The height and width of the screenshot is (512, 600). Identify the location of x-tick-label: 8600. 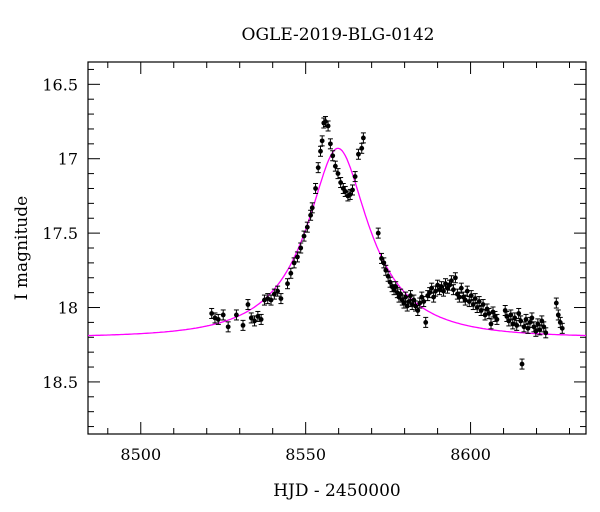
(470, 454).